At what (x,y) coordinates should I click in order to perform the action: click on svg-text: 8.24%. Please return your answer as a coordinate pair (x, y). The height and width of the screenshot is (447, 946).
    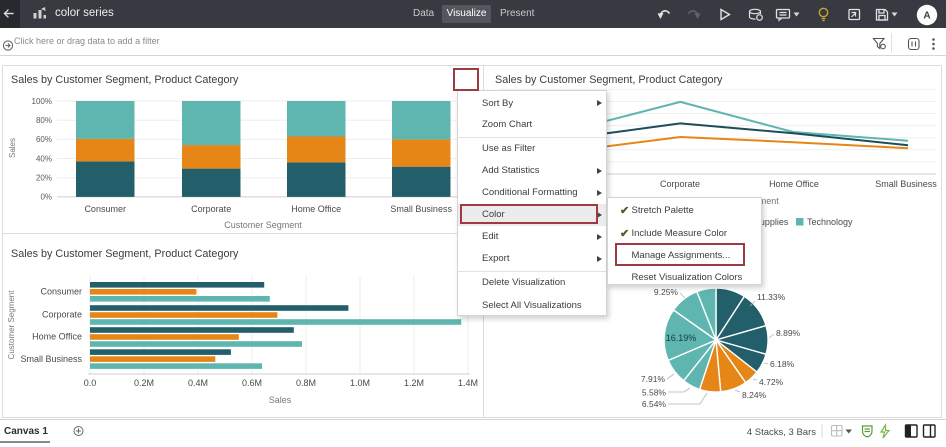
    Looking at the image, I should click on (754, 395).